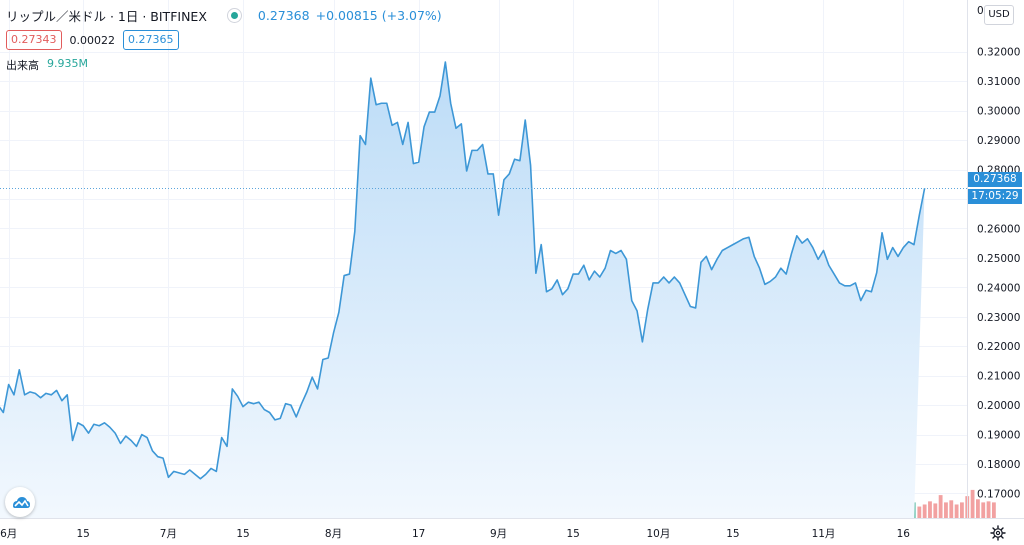 The width and height of the screenshot is (1024, 545). What do you see at coordinates (998, 288) in the screenshot?
I see `price-tick-label: 0.24000` at bounding box center [998, 288].